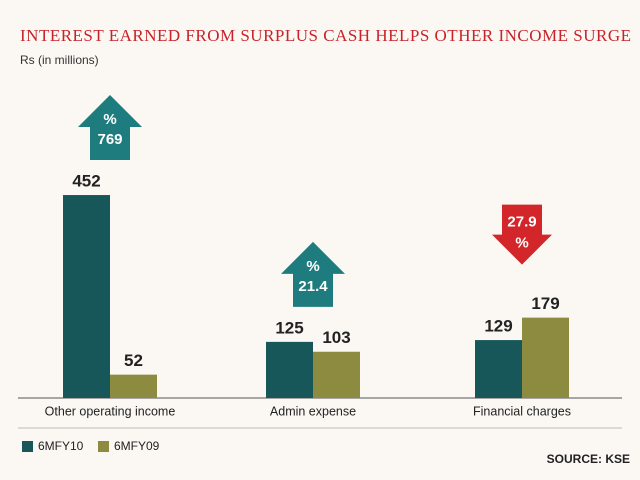 This screenshot has width=640, height=480. Describe the element at coordinates (61, 446) in the screenshot. I see `legend-label: 6MFY10` at that location.